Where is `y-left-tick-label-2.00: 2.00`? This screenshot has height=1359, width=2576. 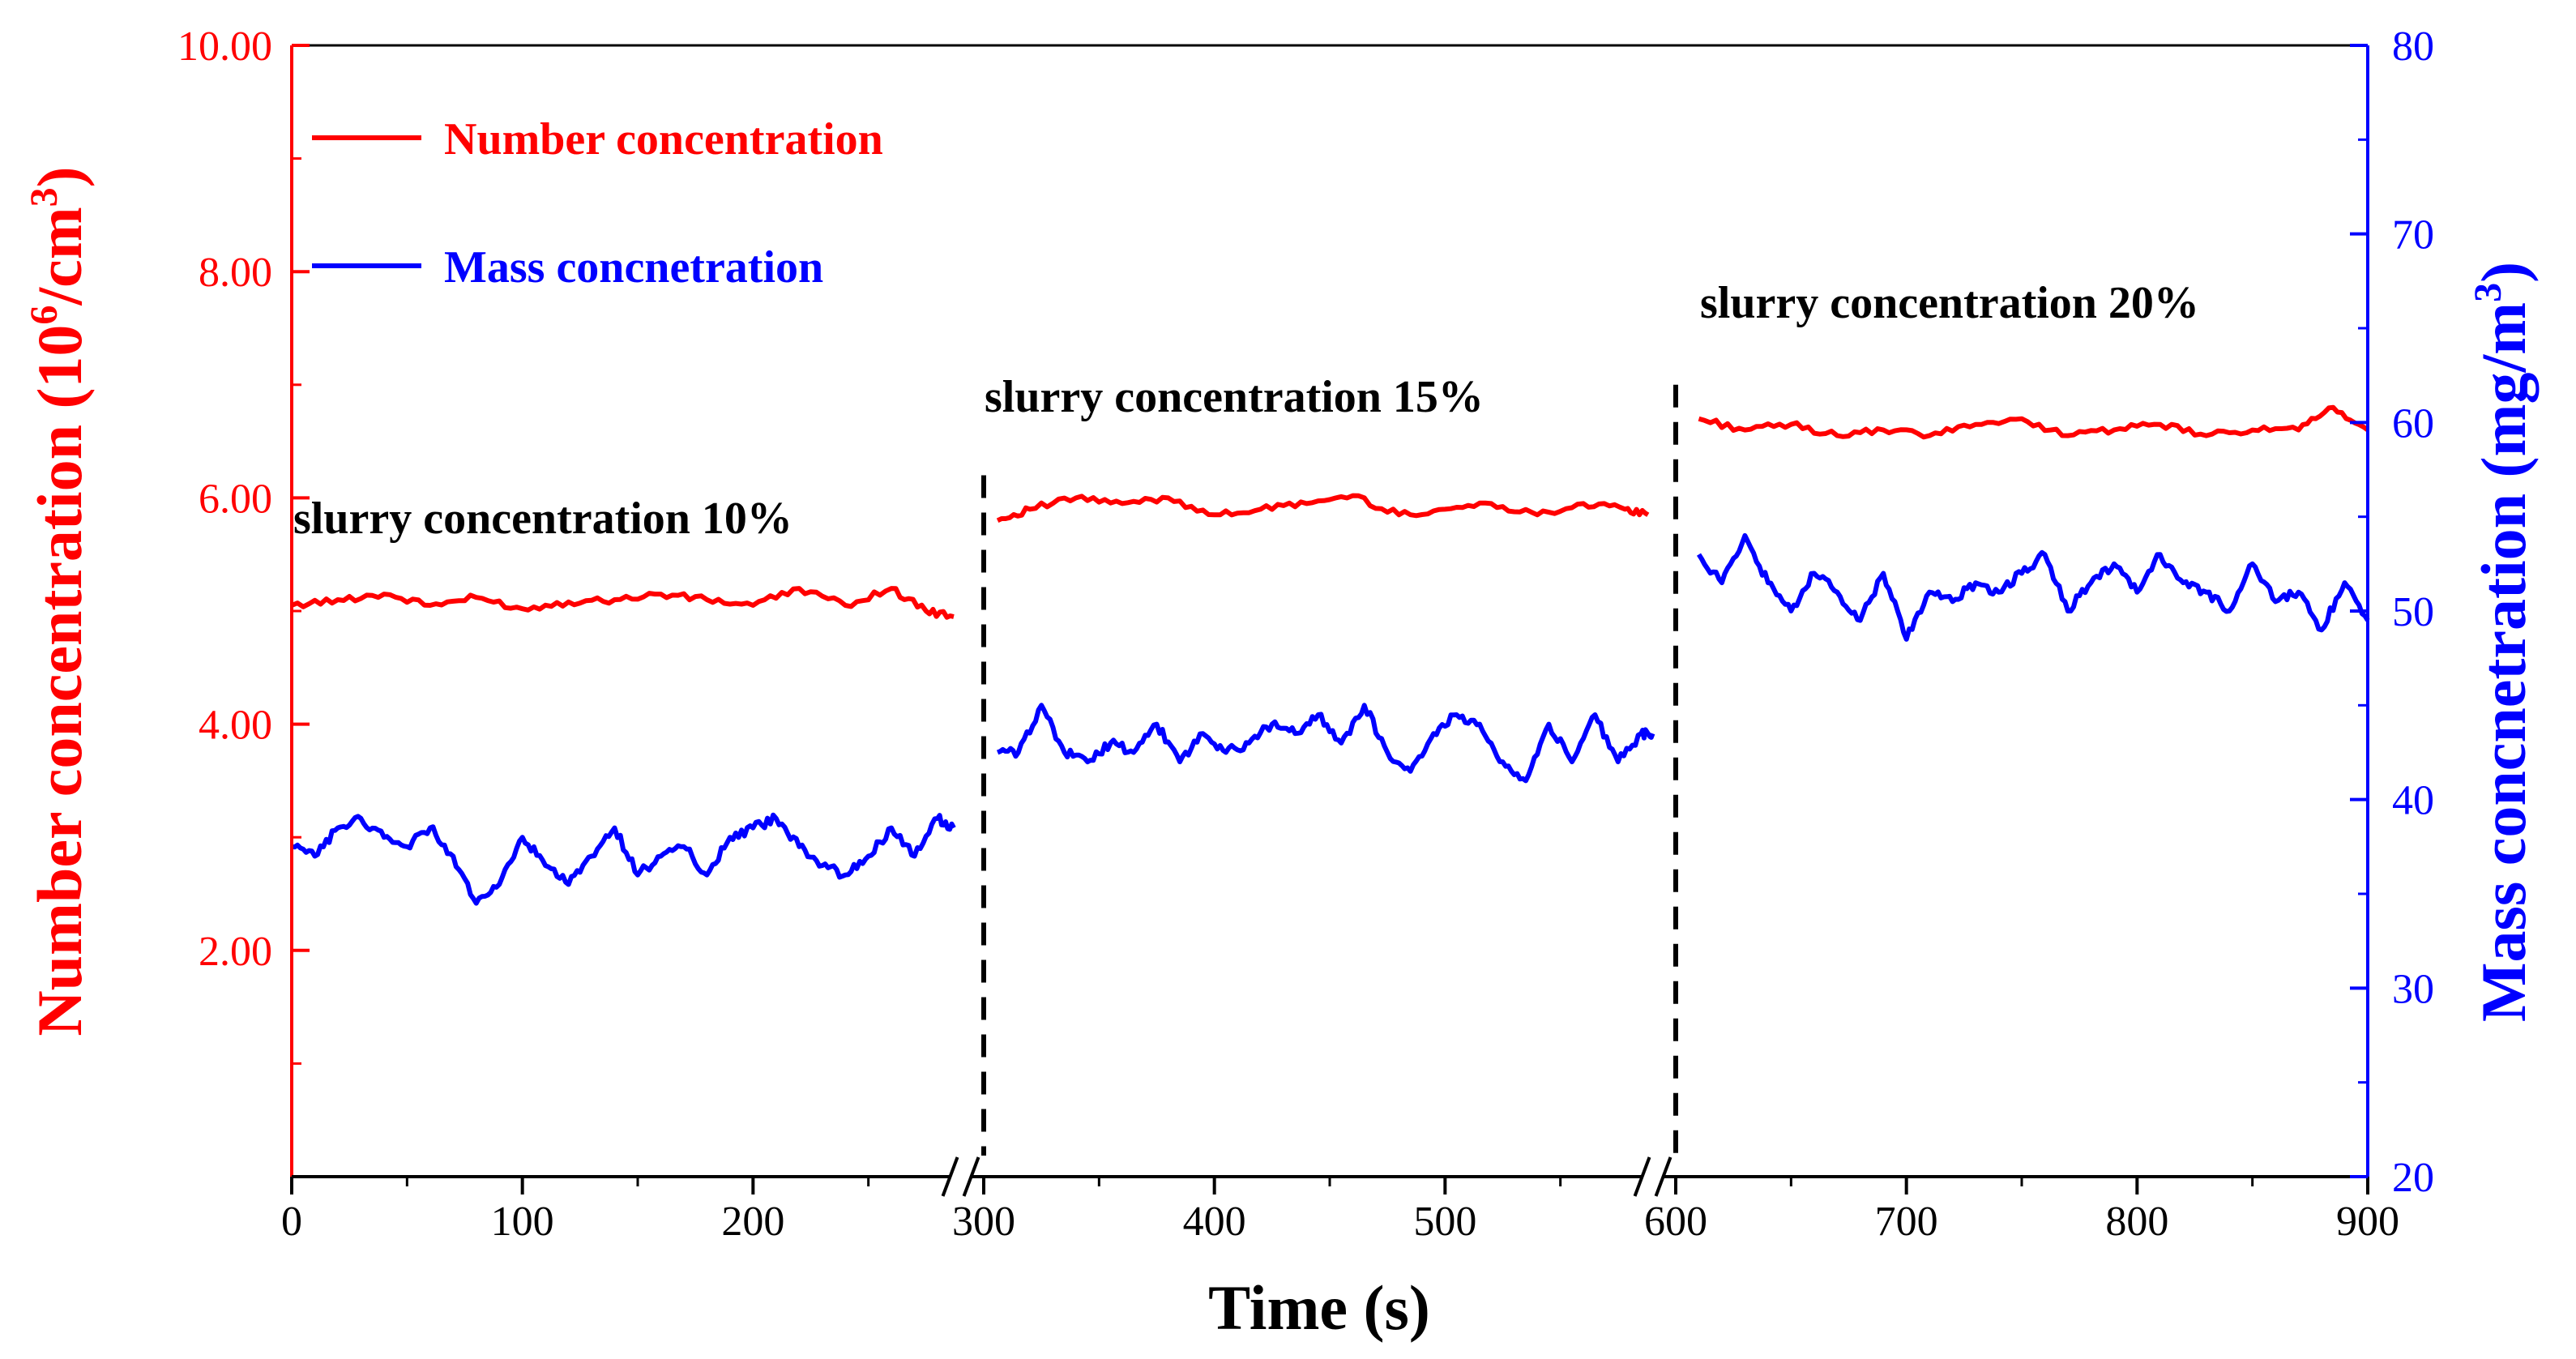 y-left-tick-label-2.00: 2.00 is located at coordinates (235, 952).